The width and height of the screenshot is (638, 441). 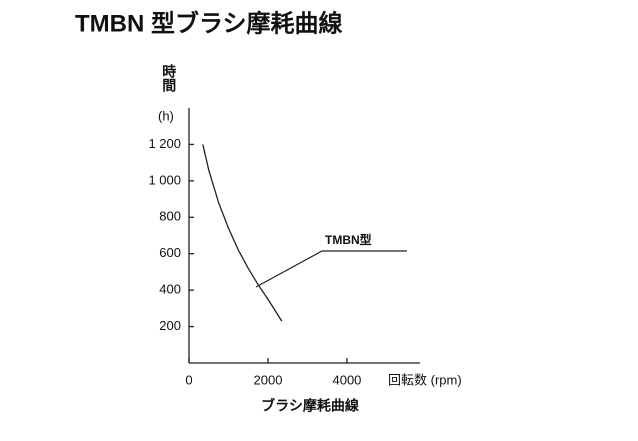 I want to click on series-label: TMBN型, so click(x=348, y=239).